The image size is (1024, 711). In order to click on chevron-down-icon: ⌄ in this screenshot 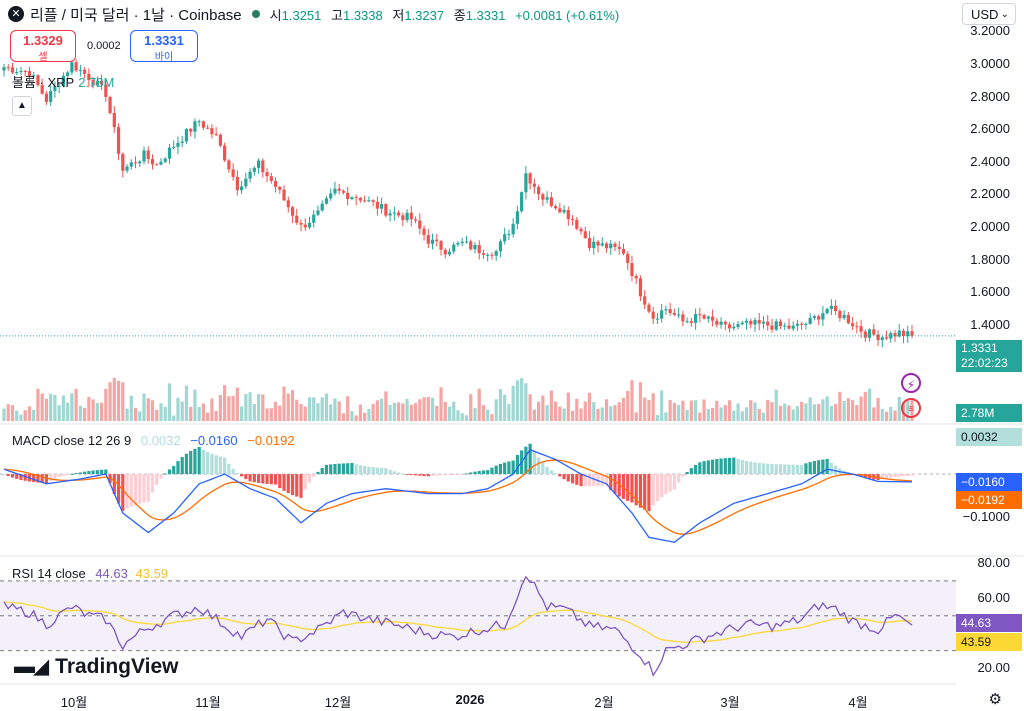, I will do `click(1004, 14)`.